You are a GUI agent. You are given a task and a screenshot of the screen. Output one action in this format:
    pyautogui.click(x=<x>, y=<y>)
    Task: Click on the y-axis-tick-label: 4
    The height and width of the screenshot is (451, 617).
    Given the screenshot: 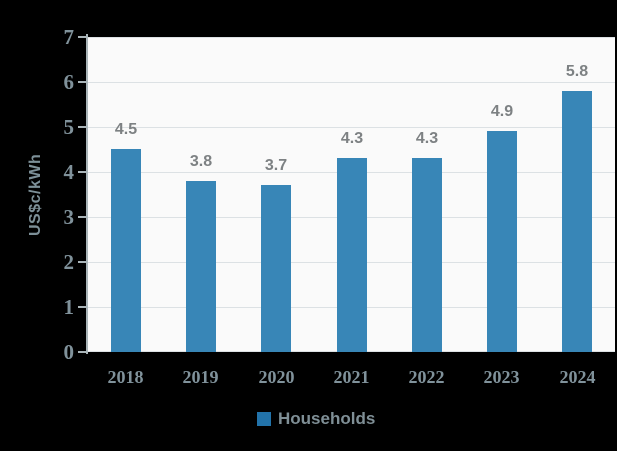 What is the action you would take?
    pyautogui.click(x=69, y=172)
    